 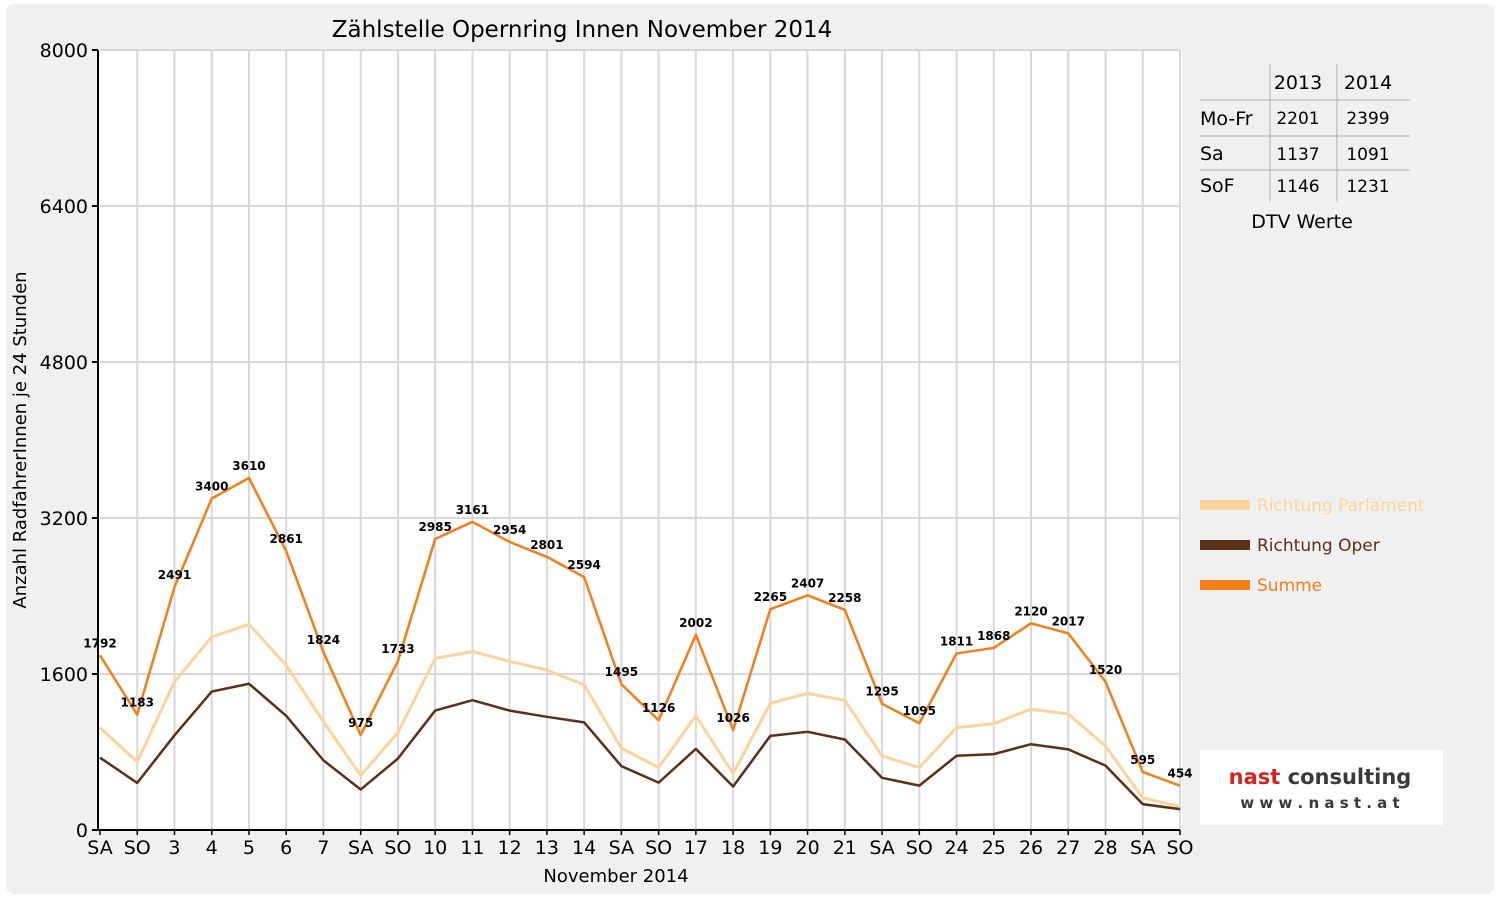 I want to click on data-label: 2258, so click(x=844, y=598).